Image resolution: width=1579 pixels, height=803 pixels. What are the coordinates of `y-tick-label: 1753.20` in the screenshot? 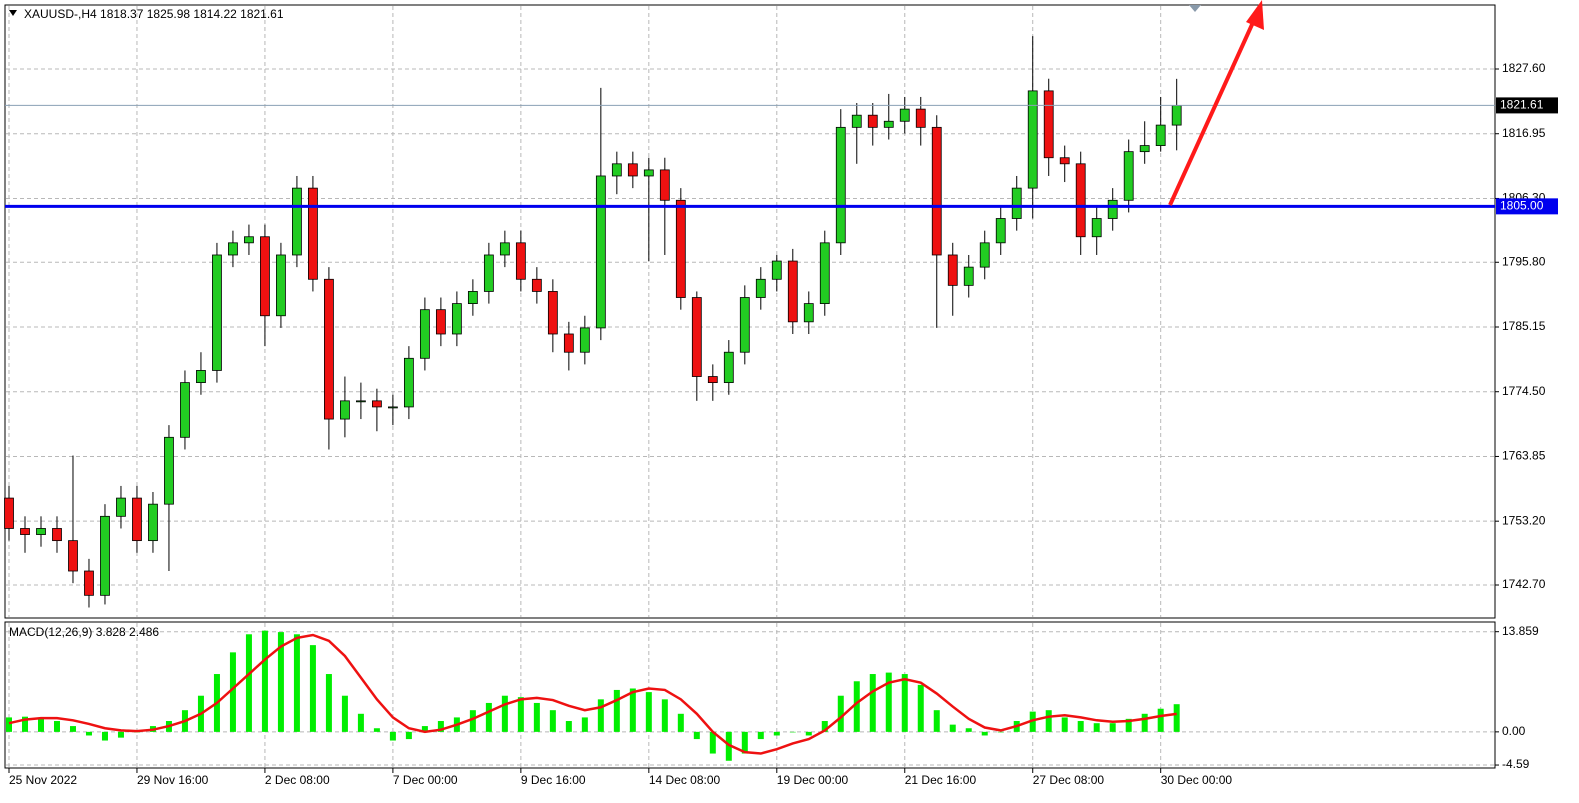 It's located at (1524, 520).